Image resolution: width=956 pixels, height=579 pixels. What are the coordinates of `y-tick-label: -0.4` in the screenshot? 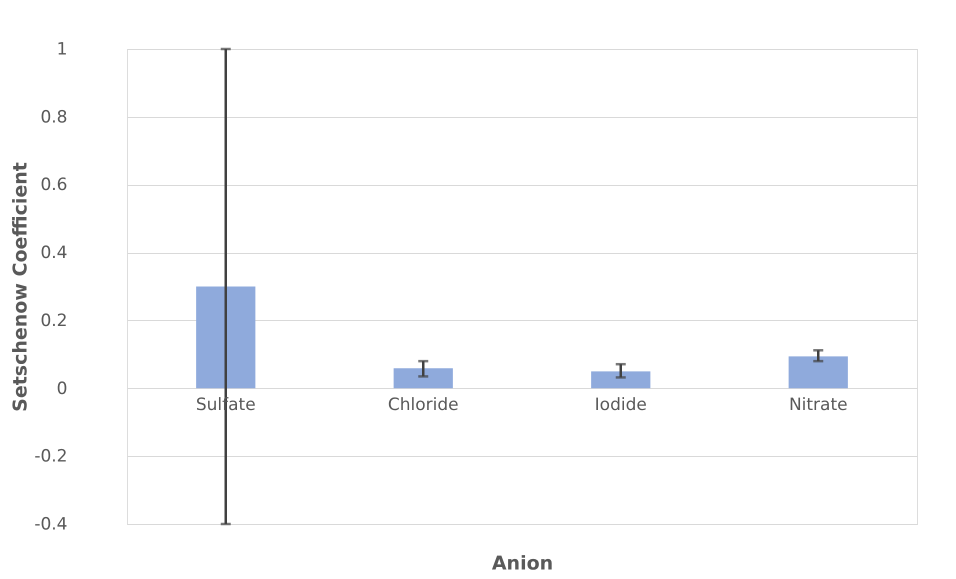 It's located at (51, 524).